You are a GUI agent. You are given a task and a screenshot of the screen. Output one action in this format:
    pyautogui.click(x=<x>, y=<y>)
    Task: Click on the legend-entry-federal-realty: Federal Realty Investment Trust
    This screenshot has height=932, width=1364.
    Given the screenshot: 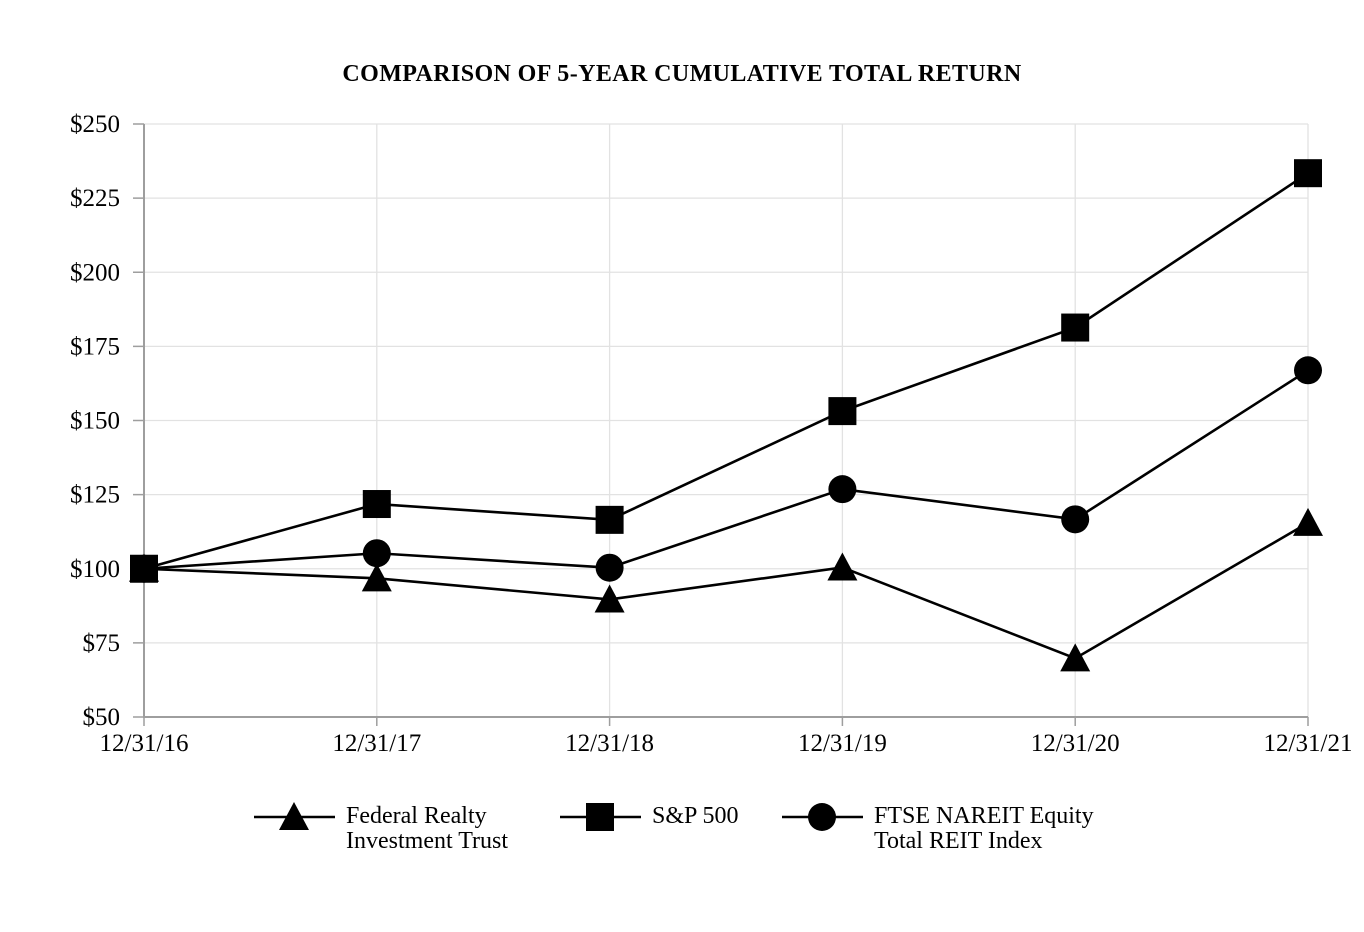 What is the action you would take?
    pyautogui.click(x=380, y=827)
    